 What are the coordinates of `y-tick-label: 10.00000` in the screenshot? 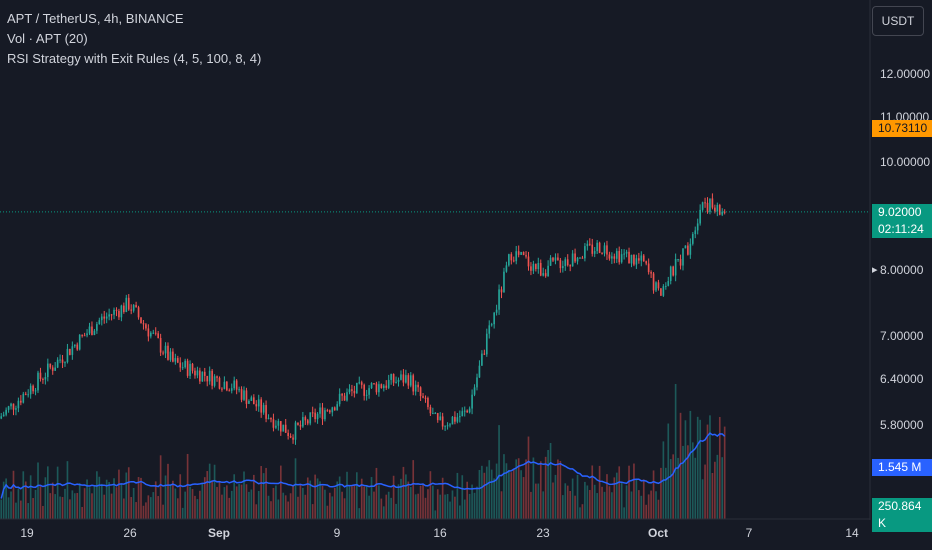 It's located at (905, 162).